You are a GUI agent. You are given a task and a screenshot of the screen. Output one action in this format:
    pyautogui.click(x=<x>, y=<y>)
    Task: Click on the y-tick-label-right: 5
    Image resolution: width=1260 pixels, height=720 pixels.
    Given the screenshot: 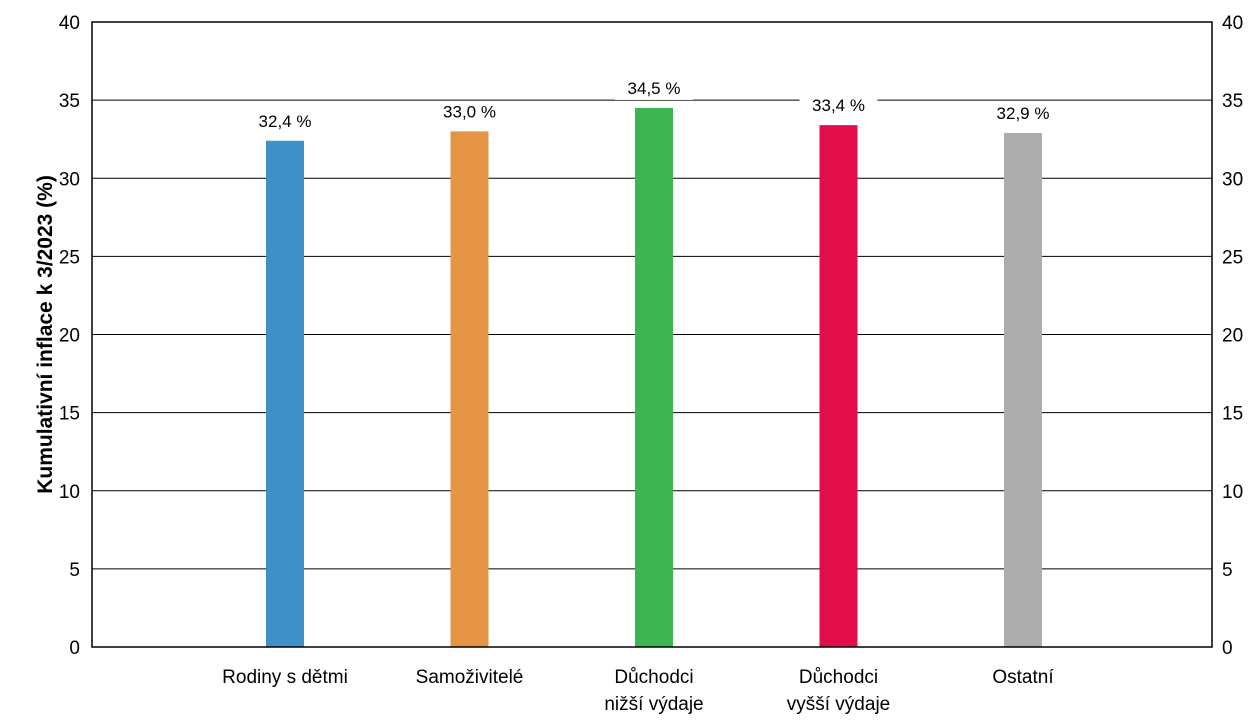 What is the action you would take?
    pyautogui.click(x=1227, y=570)
    